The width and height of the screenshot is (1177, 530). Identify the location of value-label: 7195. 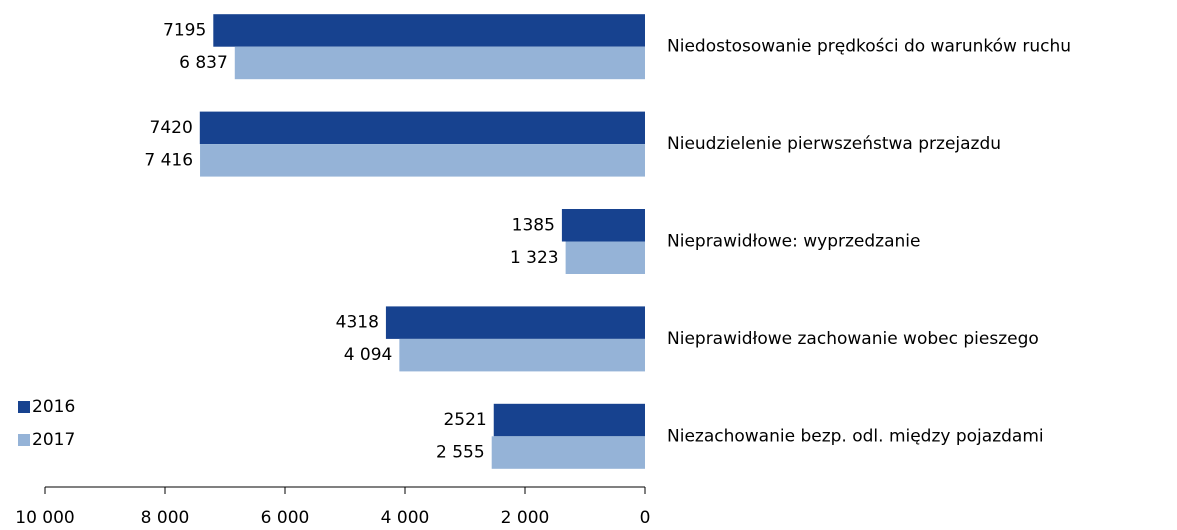
(184, 30).